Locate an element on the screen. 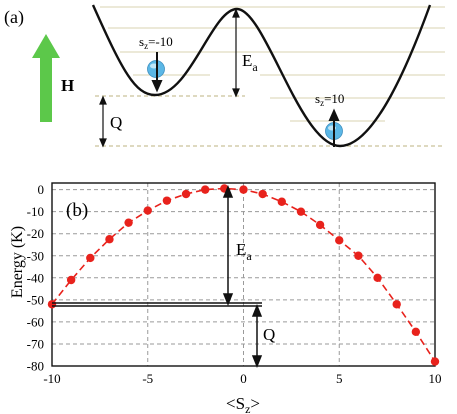  barrier-label: E is located at coordinates (247, 60).